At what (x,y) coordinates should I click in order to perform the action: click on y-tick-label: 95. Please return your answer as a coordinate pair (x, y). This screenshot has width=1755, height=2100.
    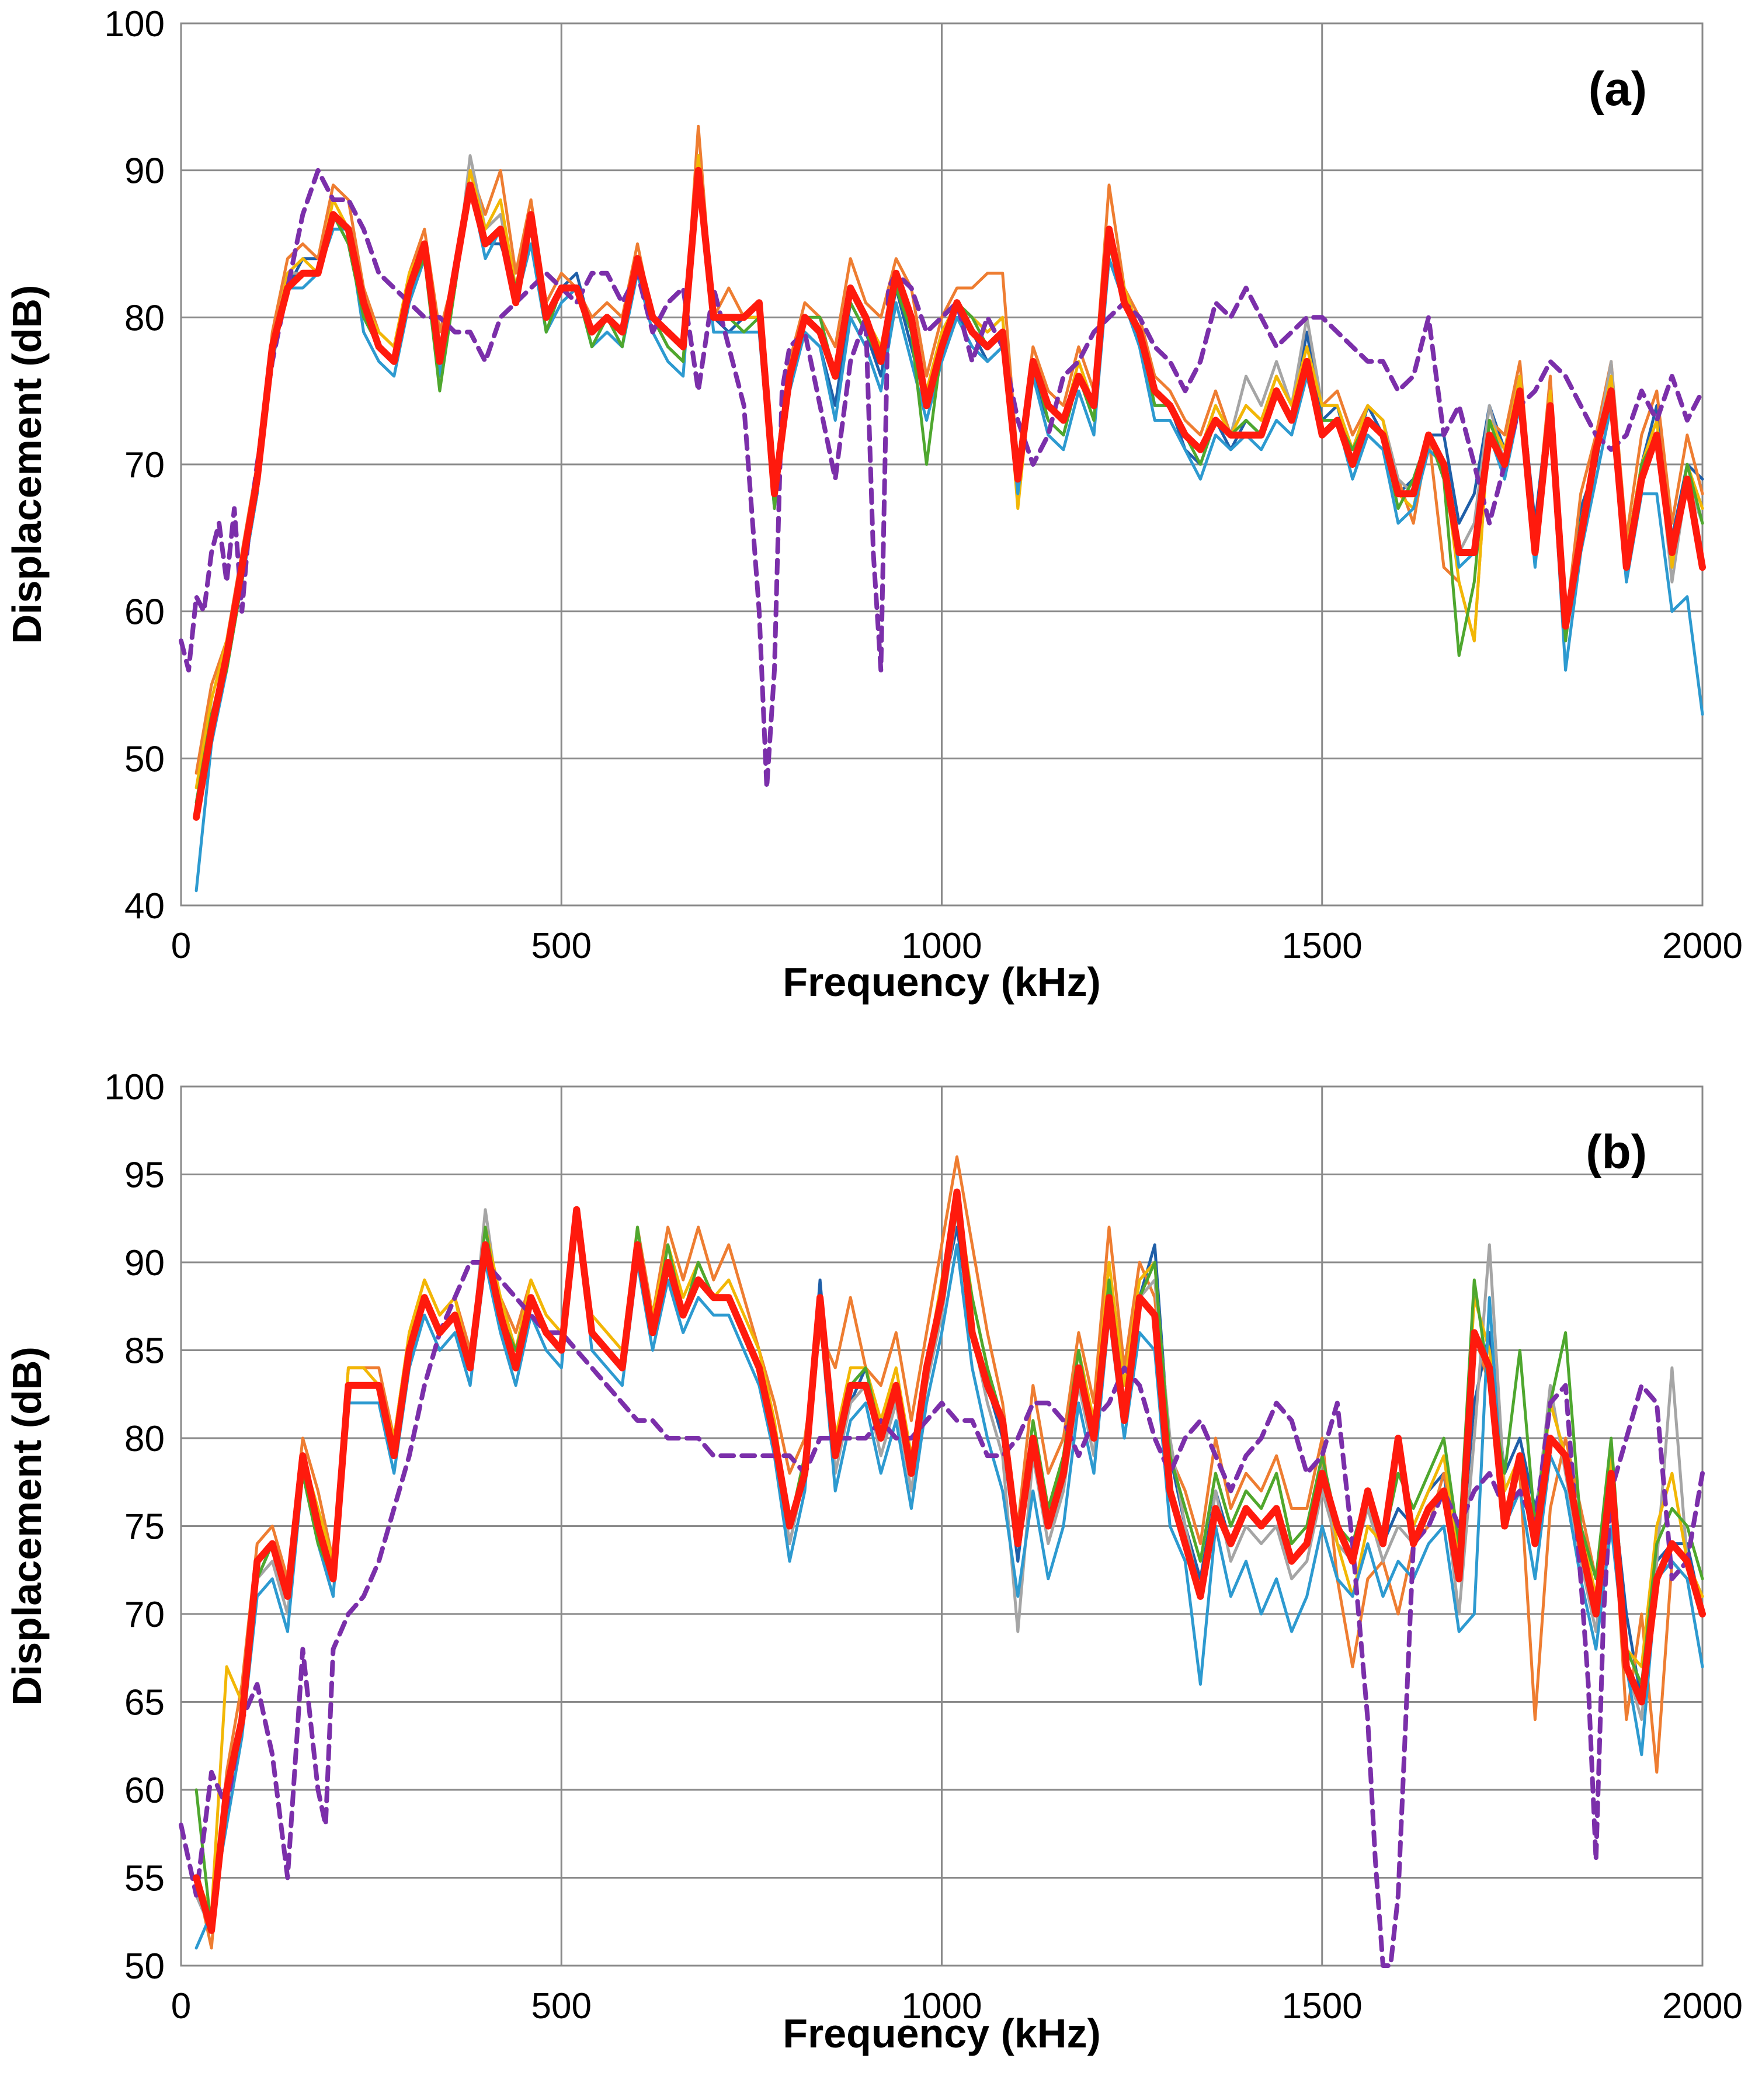
    Looking at the image, I should click on (144, 1175).